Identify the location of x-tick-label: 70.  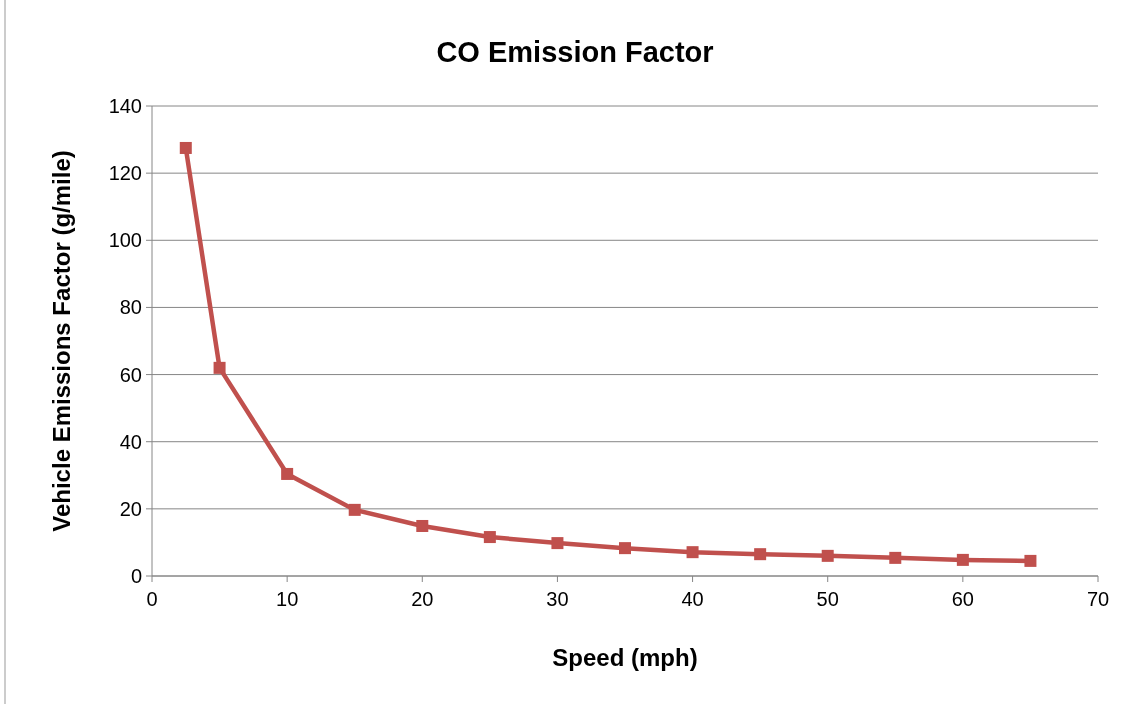
(1098, 599).